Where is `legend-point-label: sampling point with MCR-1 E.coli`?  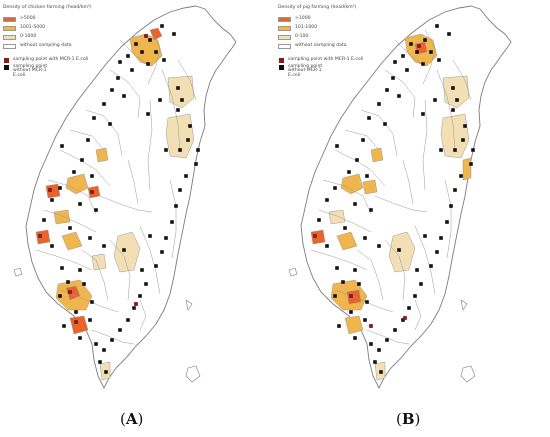 legend-point-label: sampling point with MCR-1 E.coli is located at coordinates (326, 59).